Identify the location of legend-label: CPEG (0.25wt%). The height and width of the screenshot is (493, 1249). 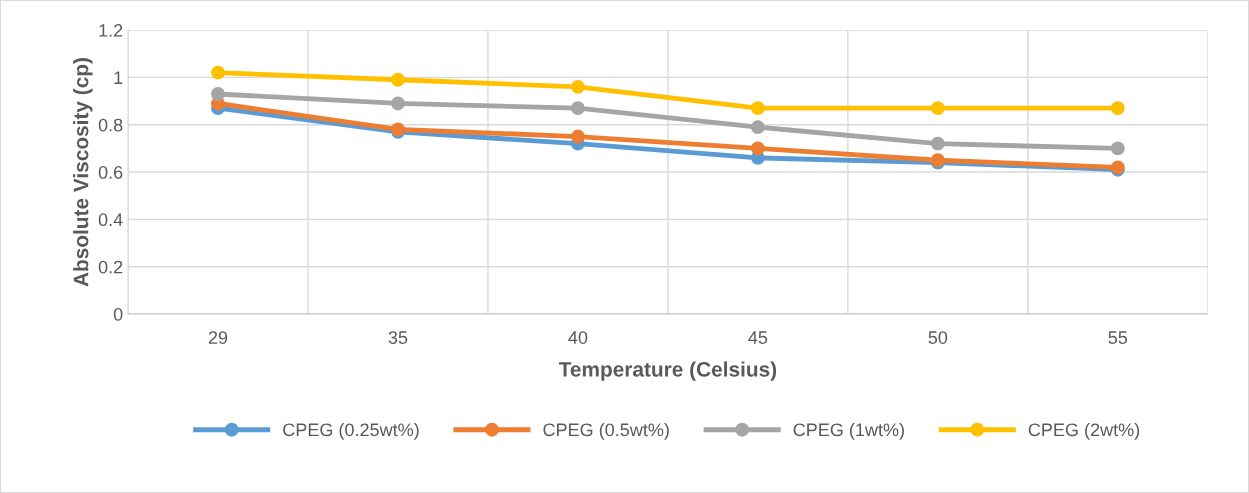
(351, 431).